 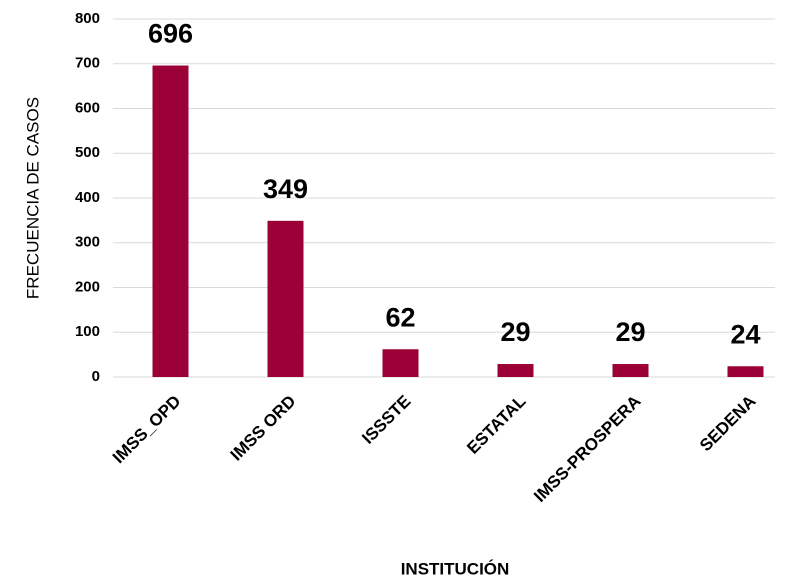 What do you see at coordinates (87, 63) in the screenshot?
I see `y-tick-label: 700` at bounding box center [87, 63].